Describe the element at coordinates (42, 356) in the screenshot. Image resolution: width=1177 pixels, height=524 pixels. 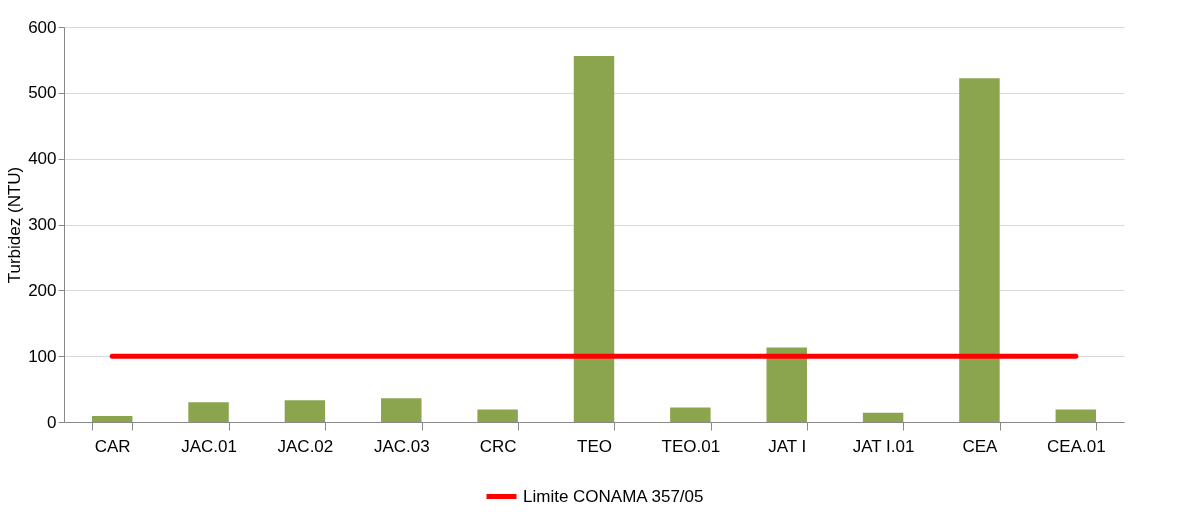
I see `y-tick-label: 100` at that location.